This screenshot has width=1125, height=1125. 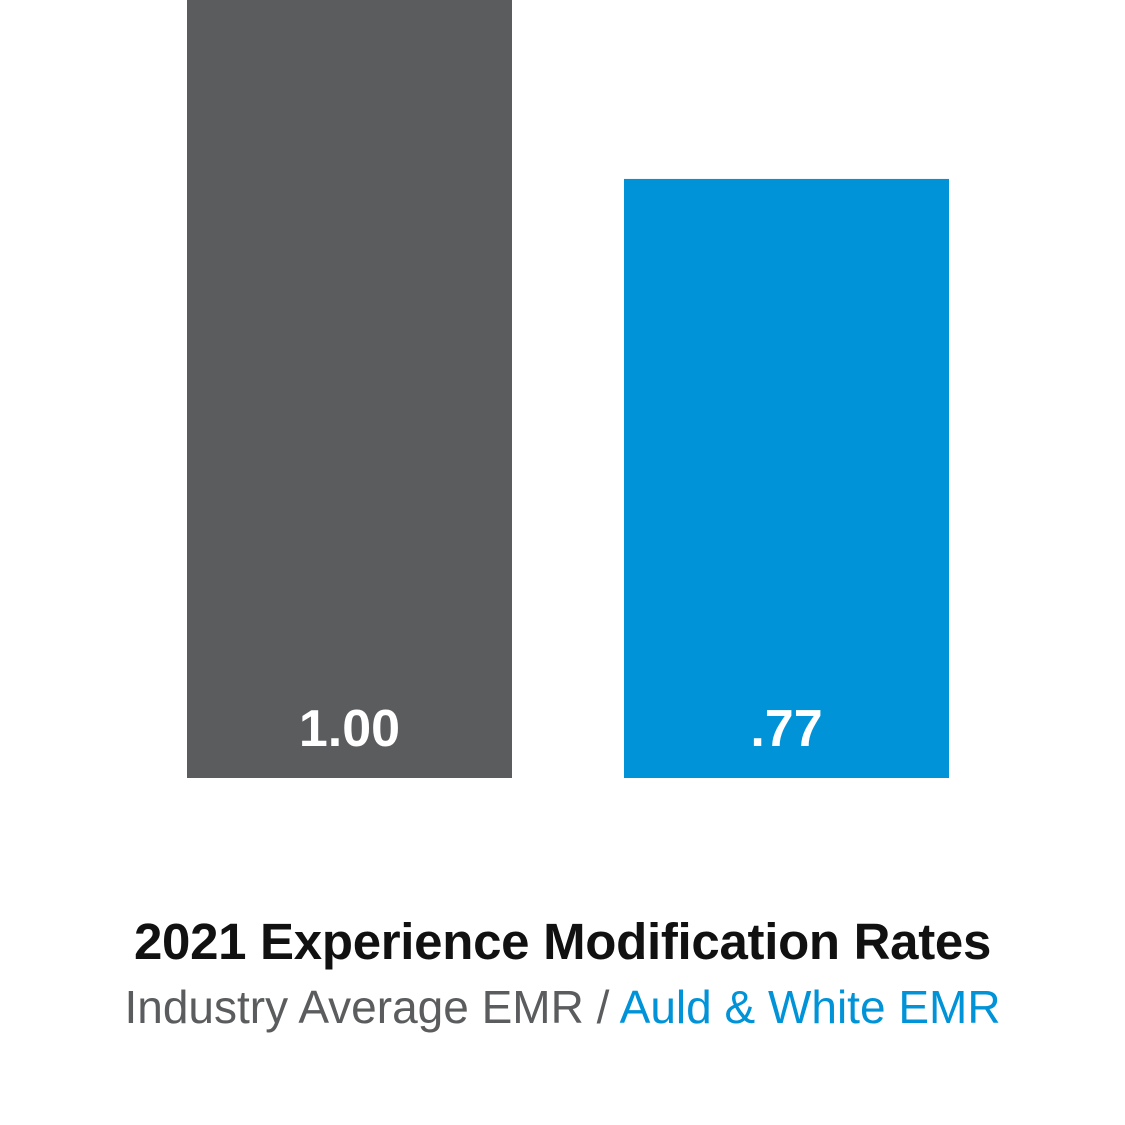 What do you see at coordinates (349, 729) in the screenshot?
I see `bar-value-label-industry-average: 1.00` at bounding box center [349, 729].